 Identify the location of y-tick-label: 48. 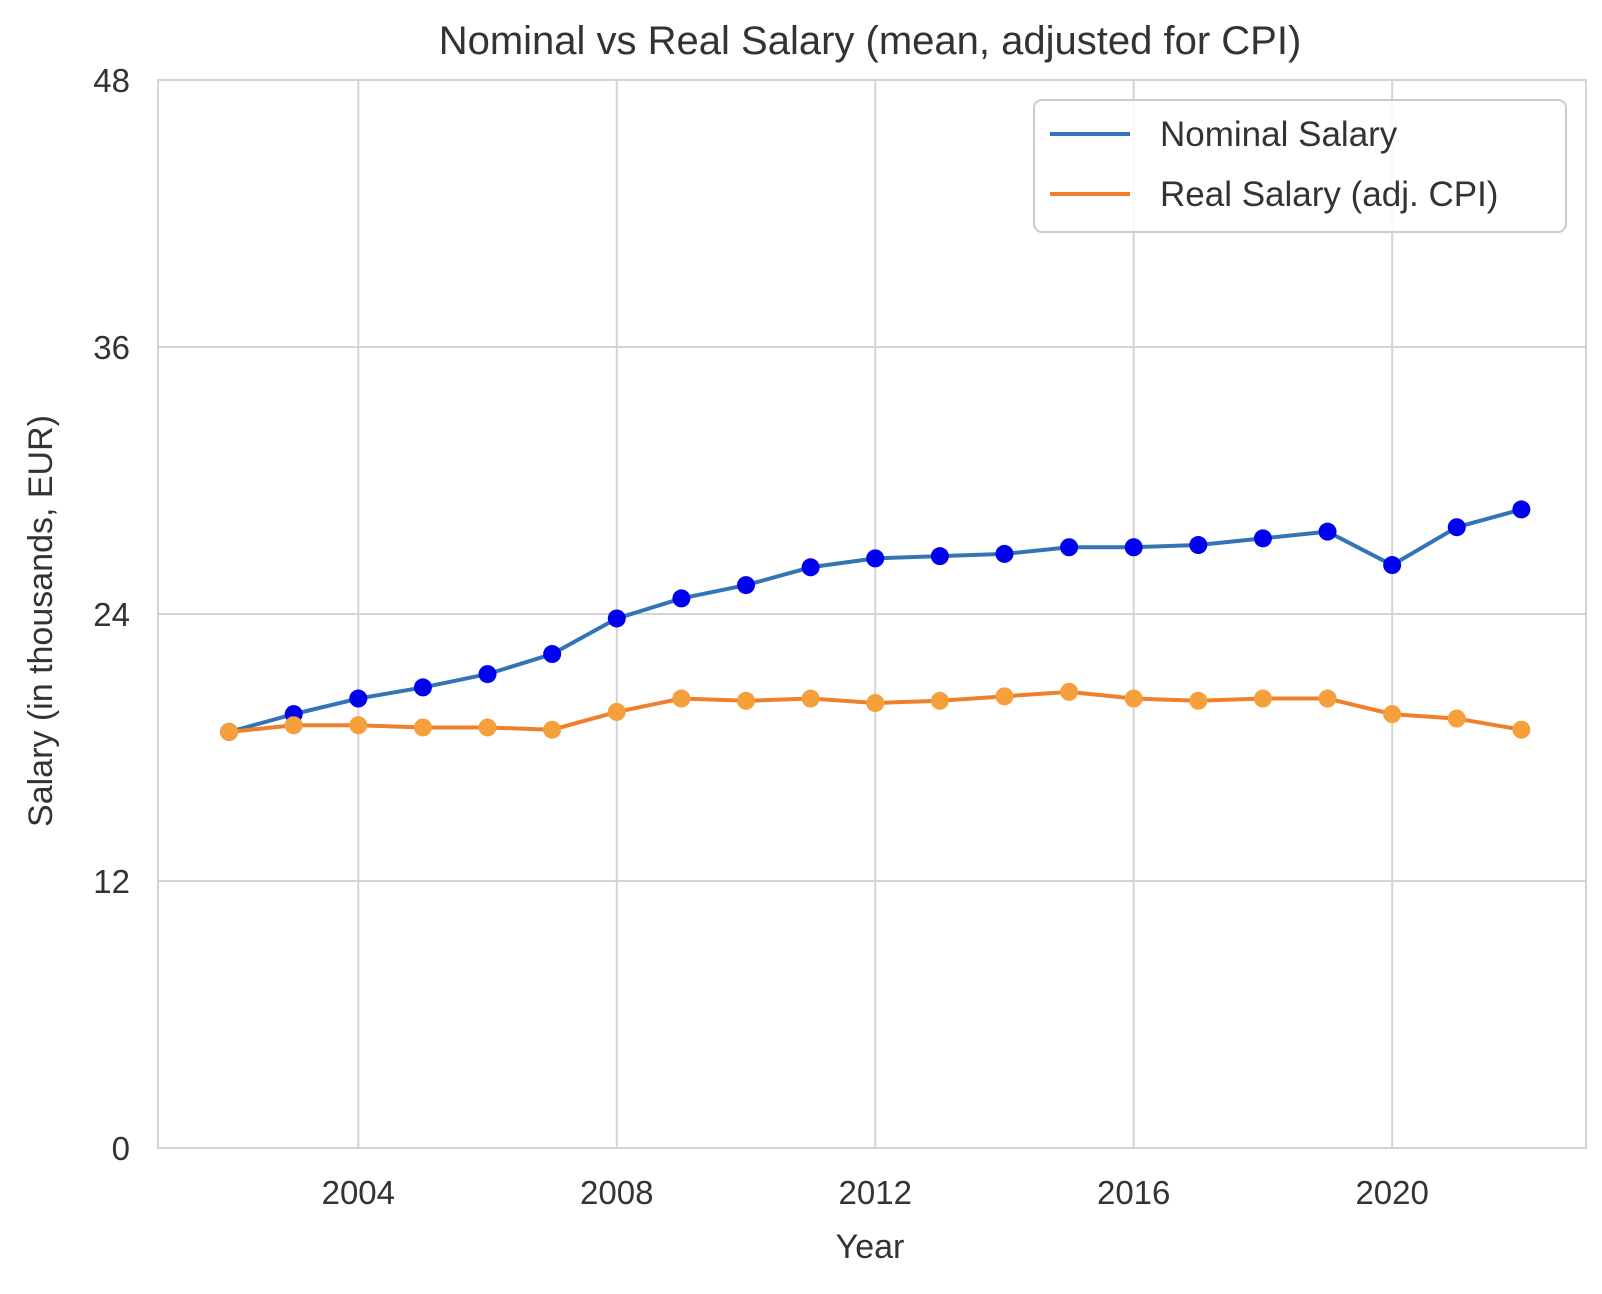
(111, 80).